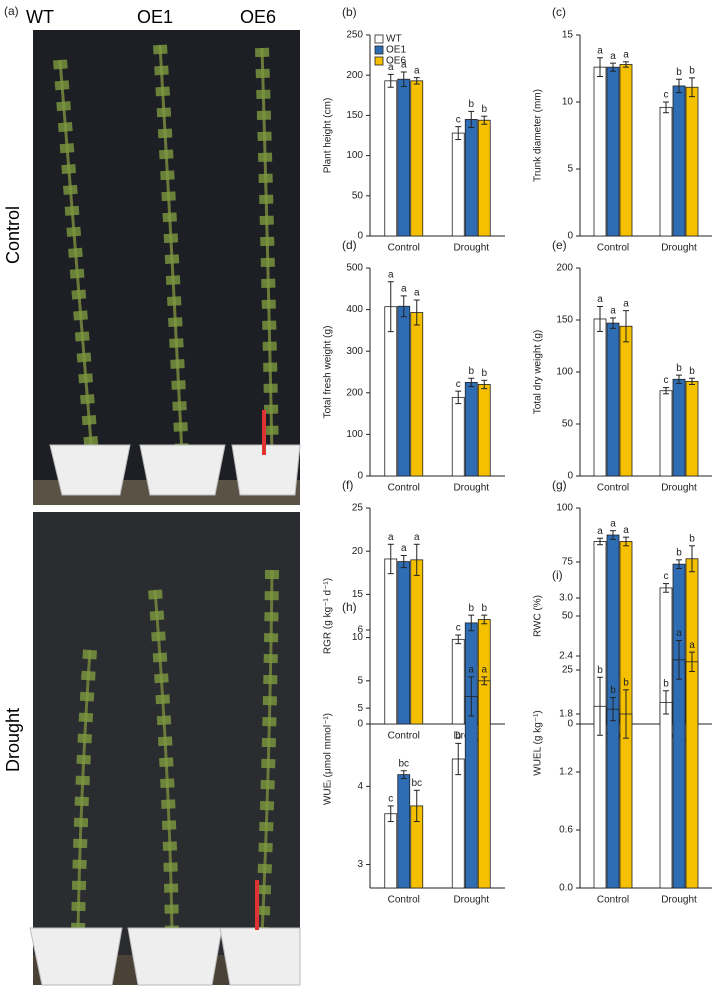 The image size is (726, 990). I want to click on y-axis-label: Total fresh weight (g), so click(328, 372).